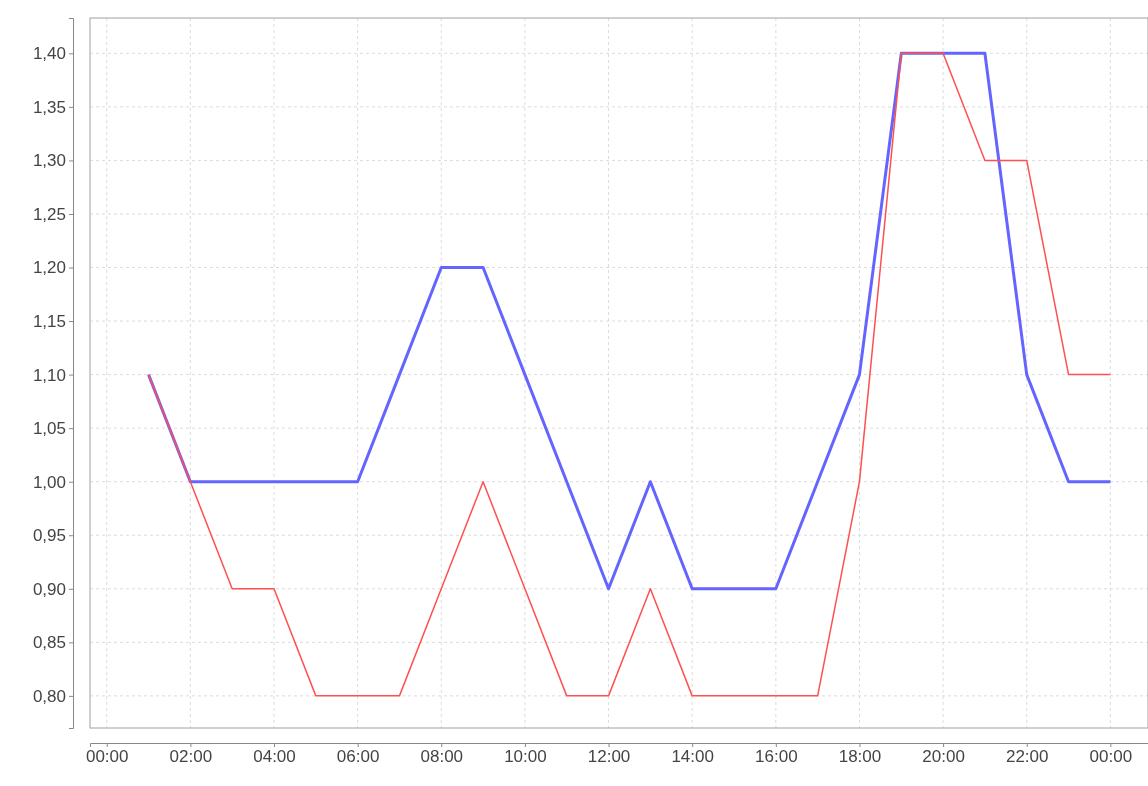 The image size is (1148, 786). I want to click on x-tick-label: 10:00, so click(525, 757).